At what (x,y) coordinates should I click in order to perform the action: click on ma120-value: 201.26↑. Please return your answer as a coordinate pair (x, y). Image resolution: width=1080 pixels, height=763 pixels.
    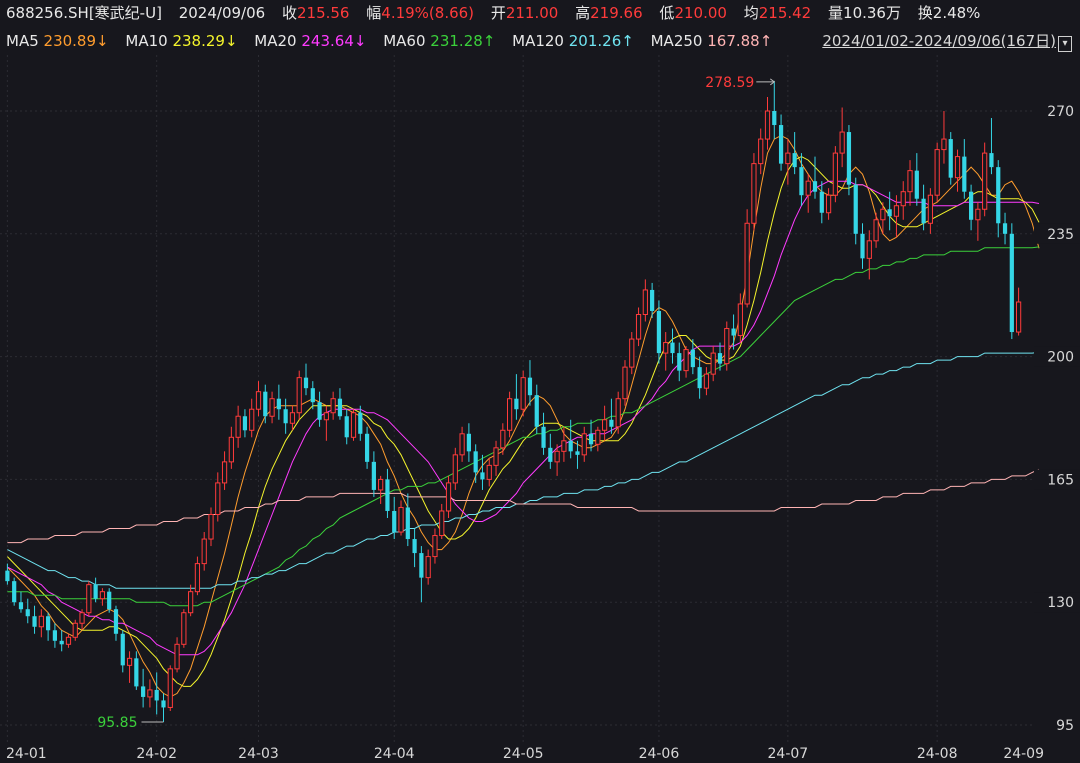
    Looking at the image, I should click on (601, 41).